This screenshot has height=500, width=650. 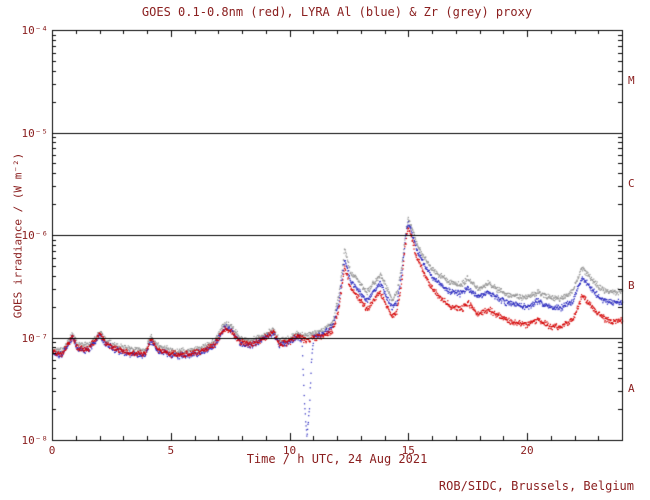 I want to click on x-tick-label: 0, so click(x=52, y=450).